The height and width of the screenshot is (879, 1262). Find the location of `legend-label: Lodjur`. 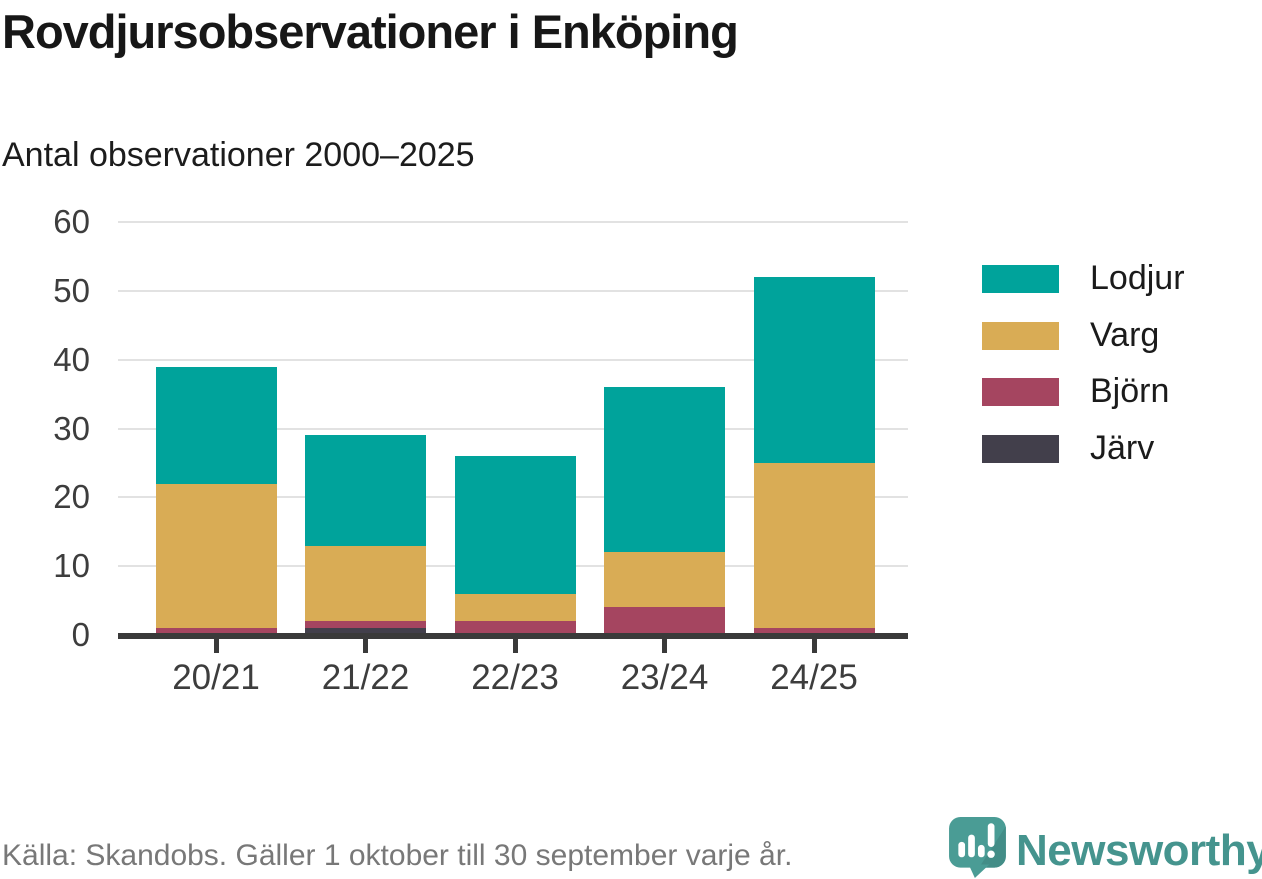

legend-label: Lodjur is located at coordinates (1137, 278).